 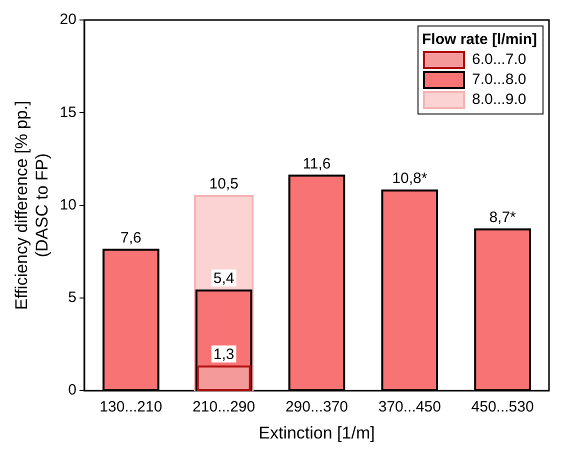 What do you see at coordinates (502, 407) in the screenshot?
I see `x-tick-label: 450...530` at bounding box center [502, 407].